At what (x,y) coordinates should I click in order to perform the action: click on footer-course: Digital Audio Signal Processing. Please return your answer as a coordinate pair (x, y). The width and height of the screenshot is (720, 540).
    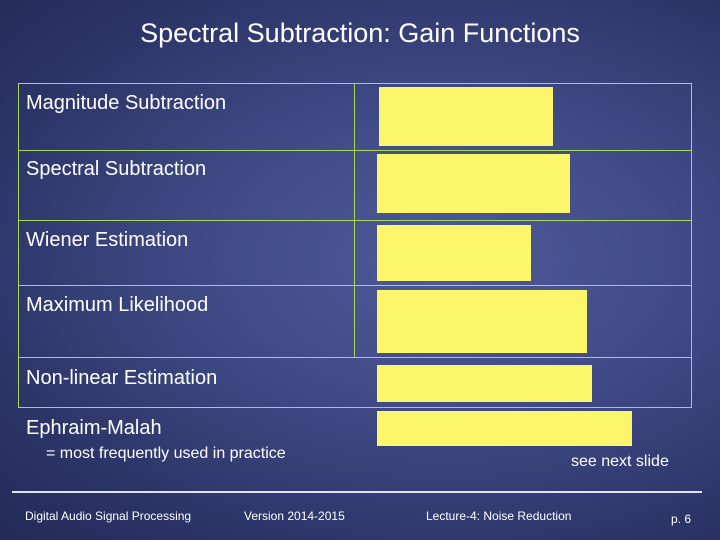
    Looking at the image, I should click on (108, 516).